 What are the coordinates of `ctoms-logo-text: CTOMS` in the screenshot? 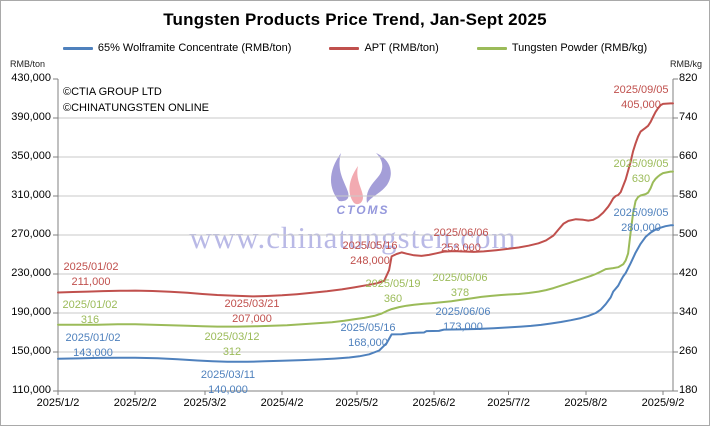 It's located at (362, 210).